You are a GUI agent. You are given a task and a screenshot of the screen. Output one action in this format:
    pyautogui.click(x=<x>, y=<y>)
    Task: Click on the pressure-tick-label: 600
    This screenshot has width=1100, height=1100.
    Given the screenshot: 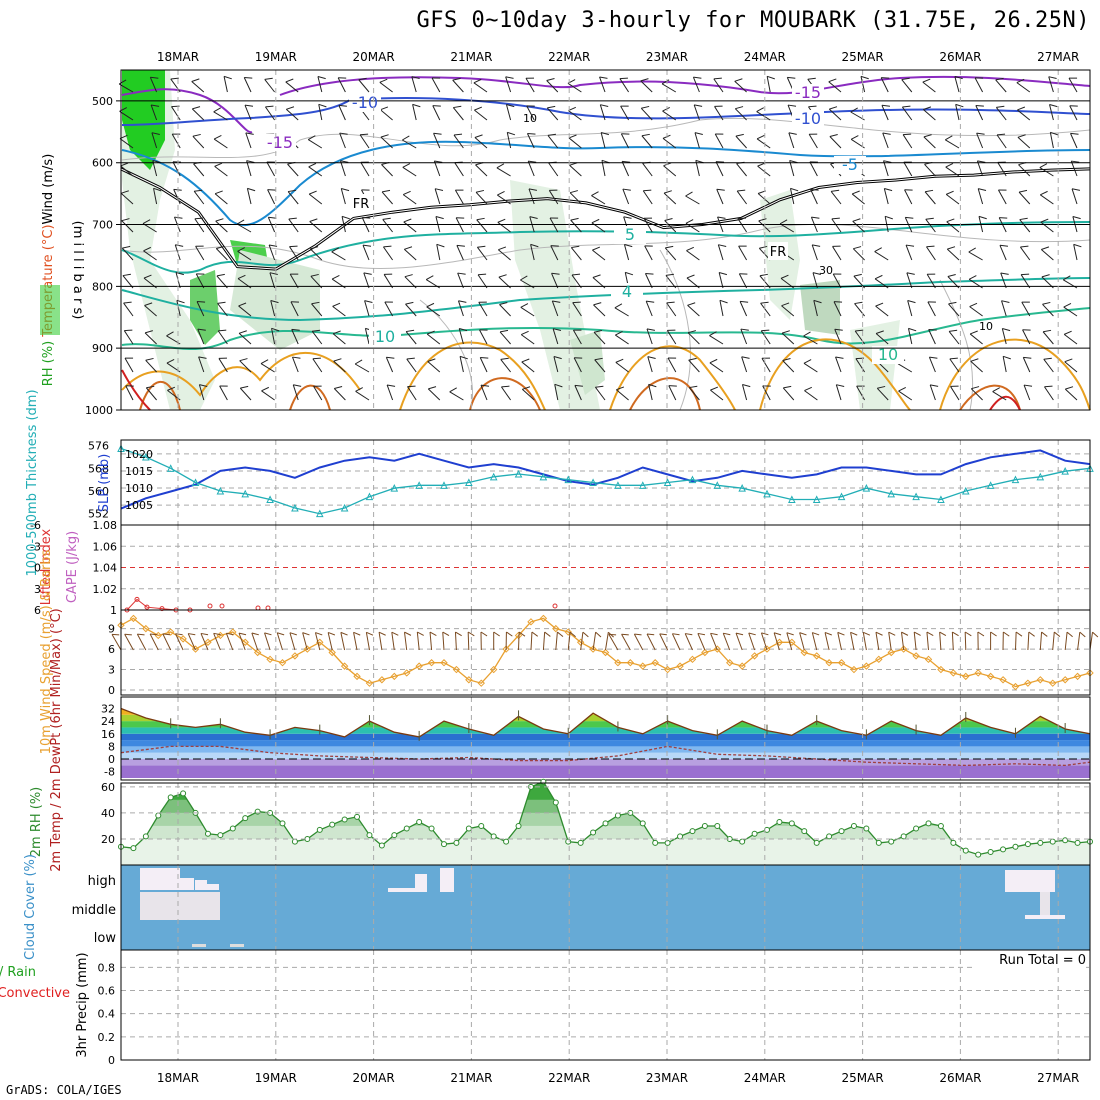 What is the action you would take?
    pyautogui.click(x=102, y=163)
    